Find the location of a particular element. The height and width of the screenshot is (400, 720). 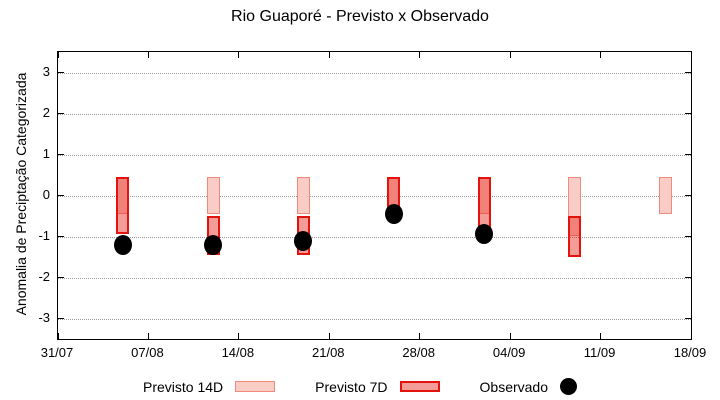

x-tick-label: 14/08 is located at coordinates (238, 352).